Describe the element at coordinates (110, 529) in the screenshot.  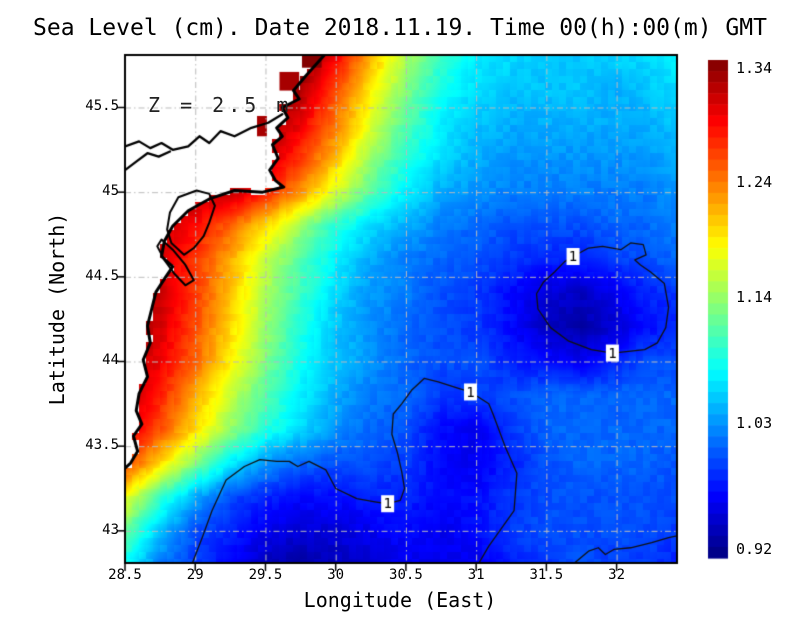
I see `y-tick-label: 43` at that location.